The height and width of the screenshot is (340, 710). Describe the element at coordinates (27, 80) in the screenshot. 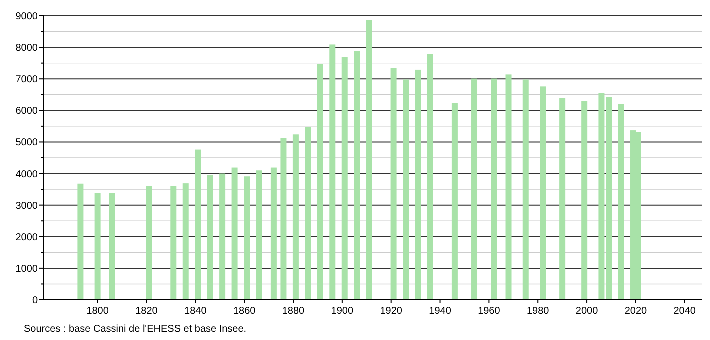

I see `y-tick-label: 7000` at that location.